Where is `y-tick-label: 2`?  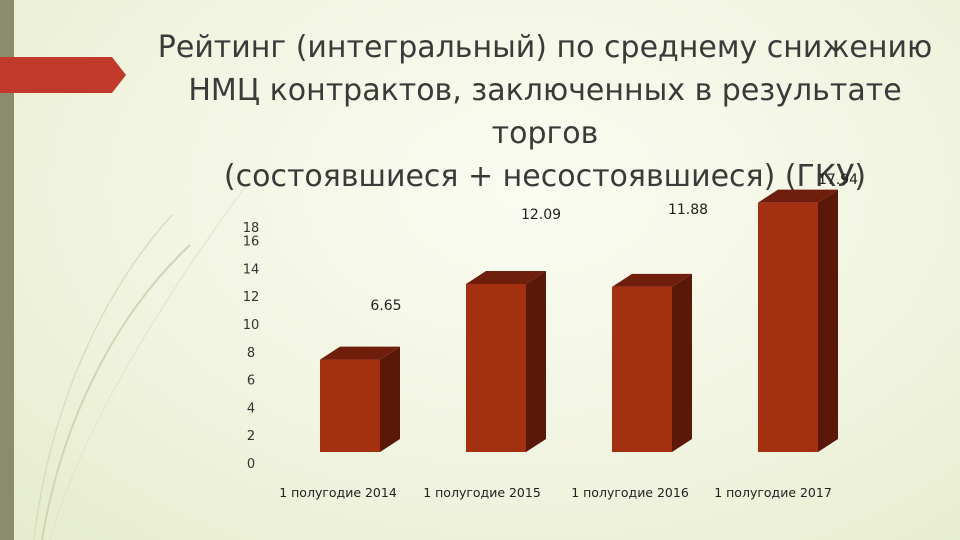
y-tick-label: 2 is located at coordinates (251, 436).